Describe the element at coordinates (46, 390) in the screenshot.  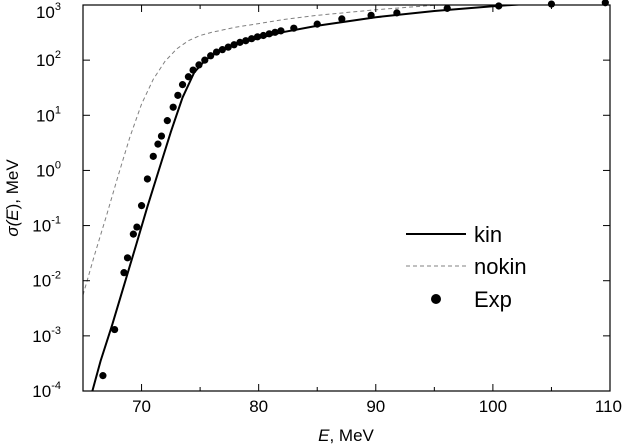
I see `y-tick-label: 10⁻⁴` at that location.